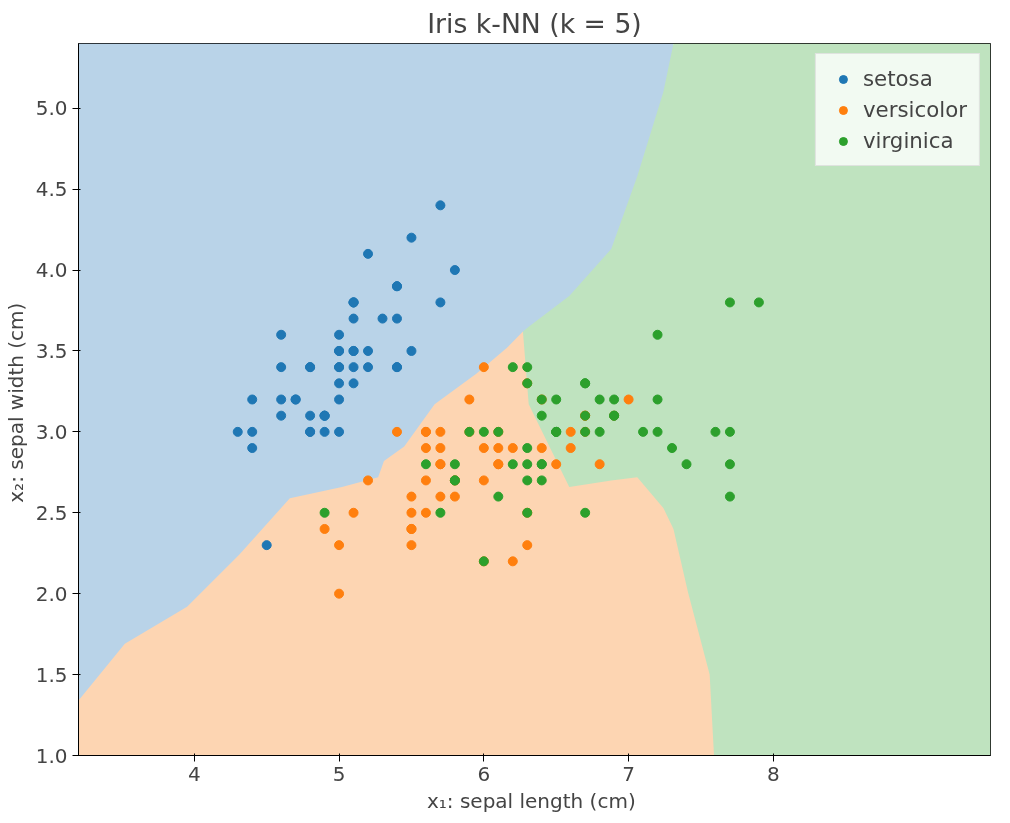 The width and height of the screenshot is (1010, 823). I want to click on y-tick-label: 5.0, so click(51, 108).